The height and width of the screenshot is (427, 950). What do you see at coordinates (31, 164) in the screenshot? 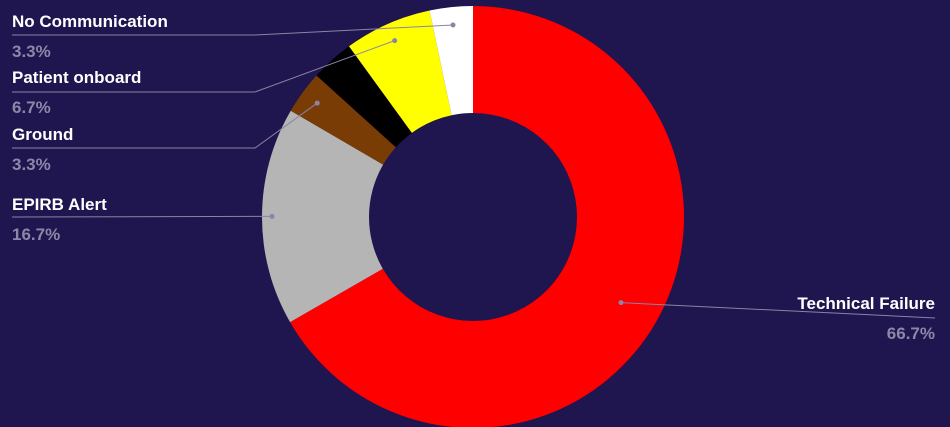
I see `slice-value-ground: 3.3%` at bounding box center [31, 164].